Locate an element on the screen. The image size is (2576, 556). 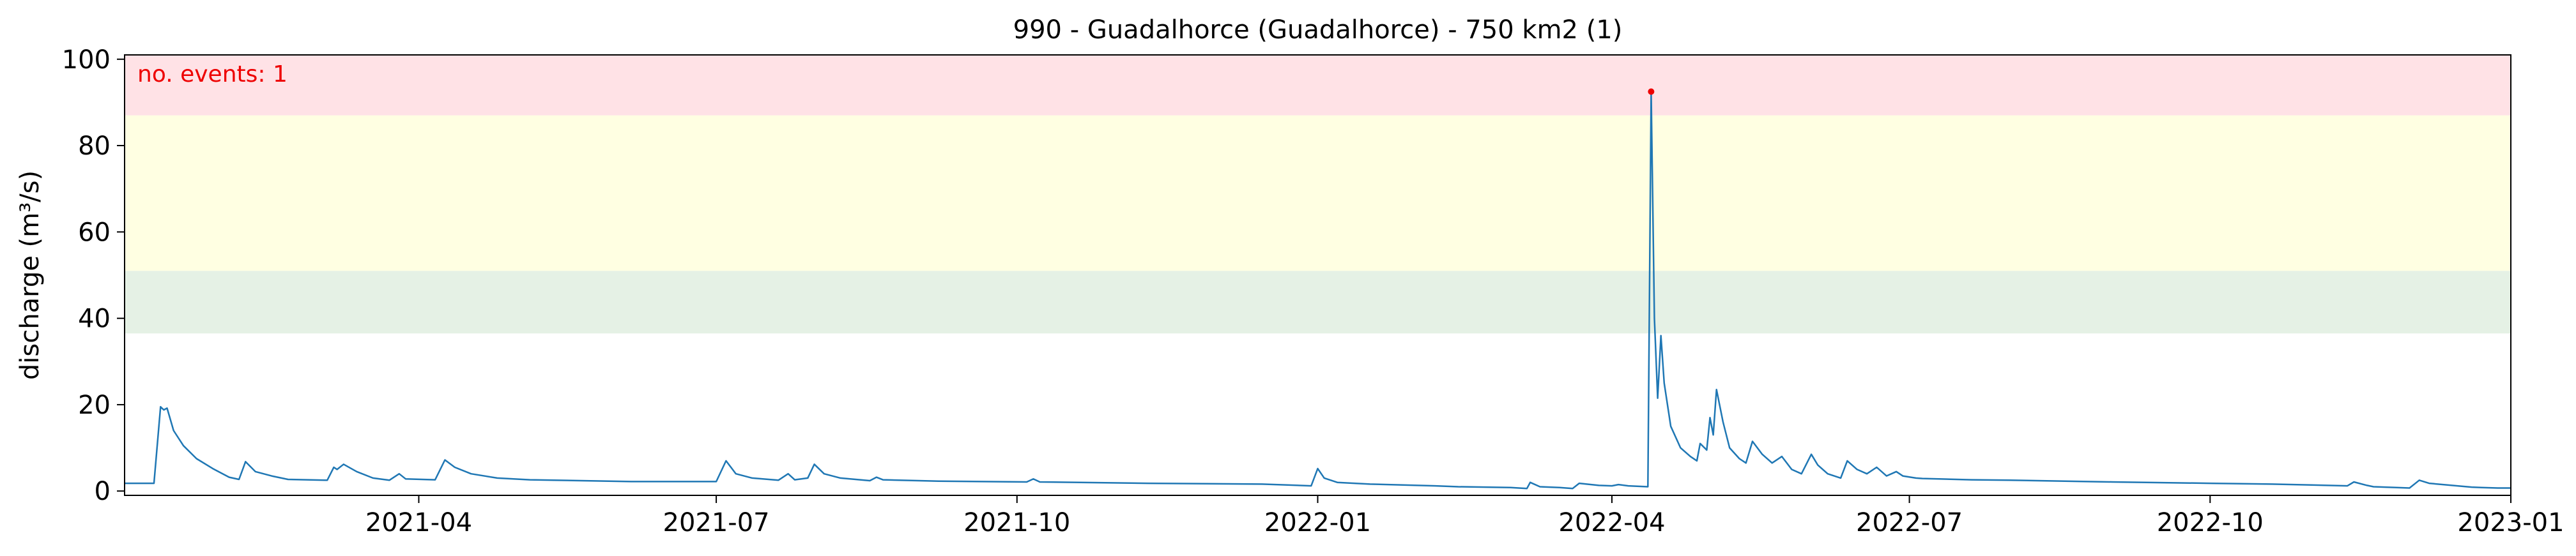
y-tick-label: 0 is located at coordinates (103, 491).